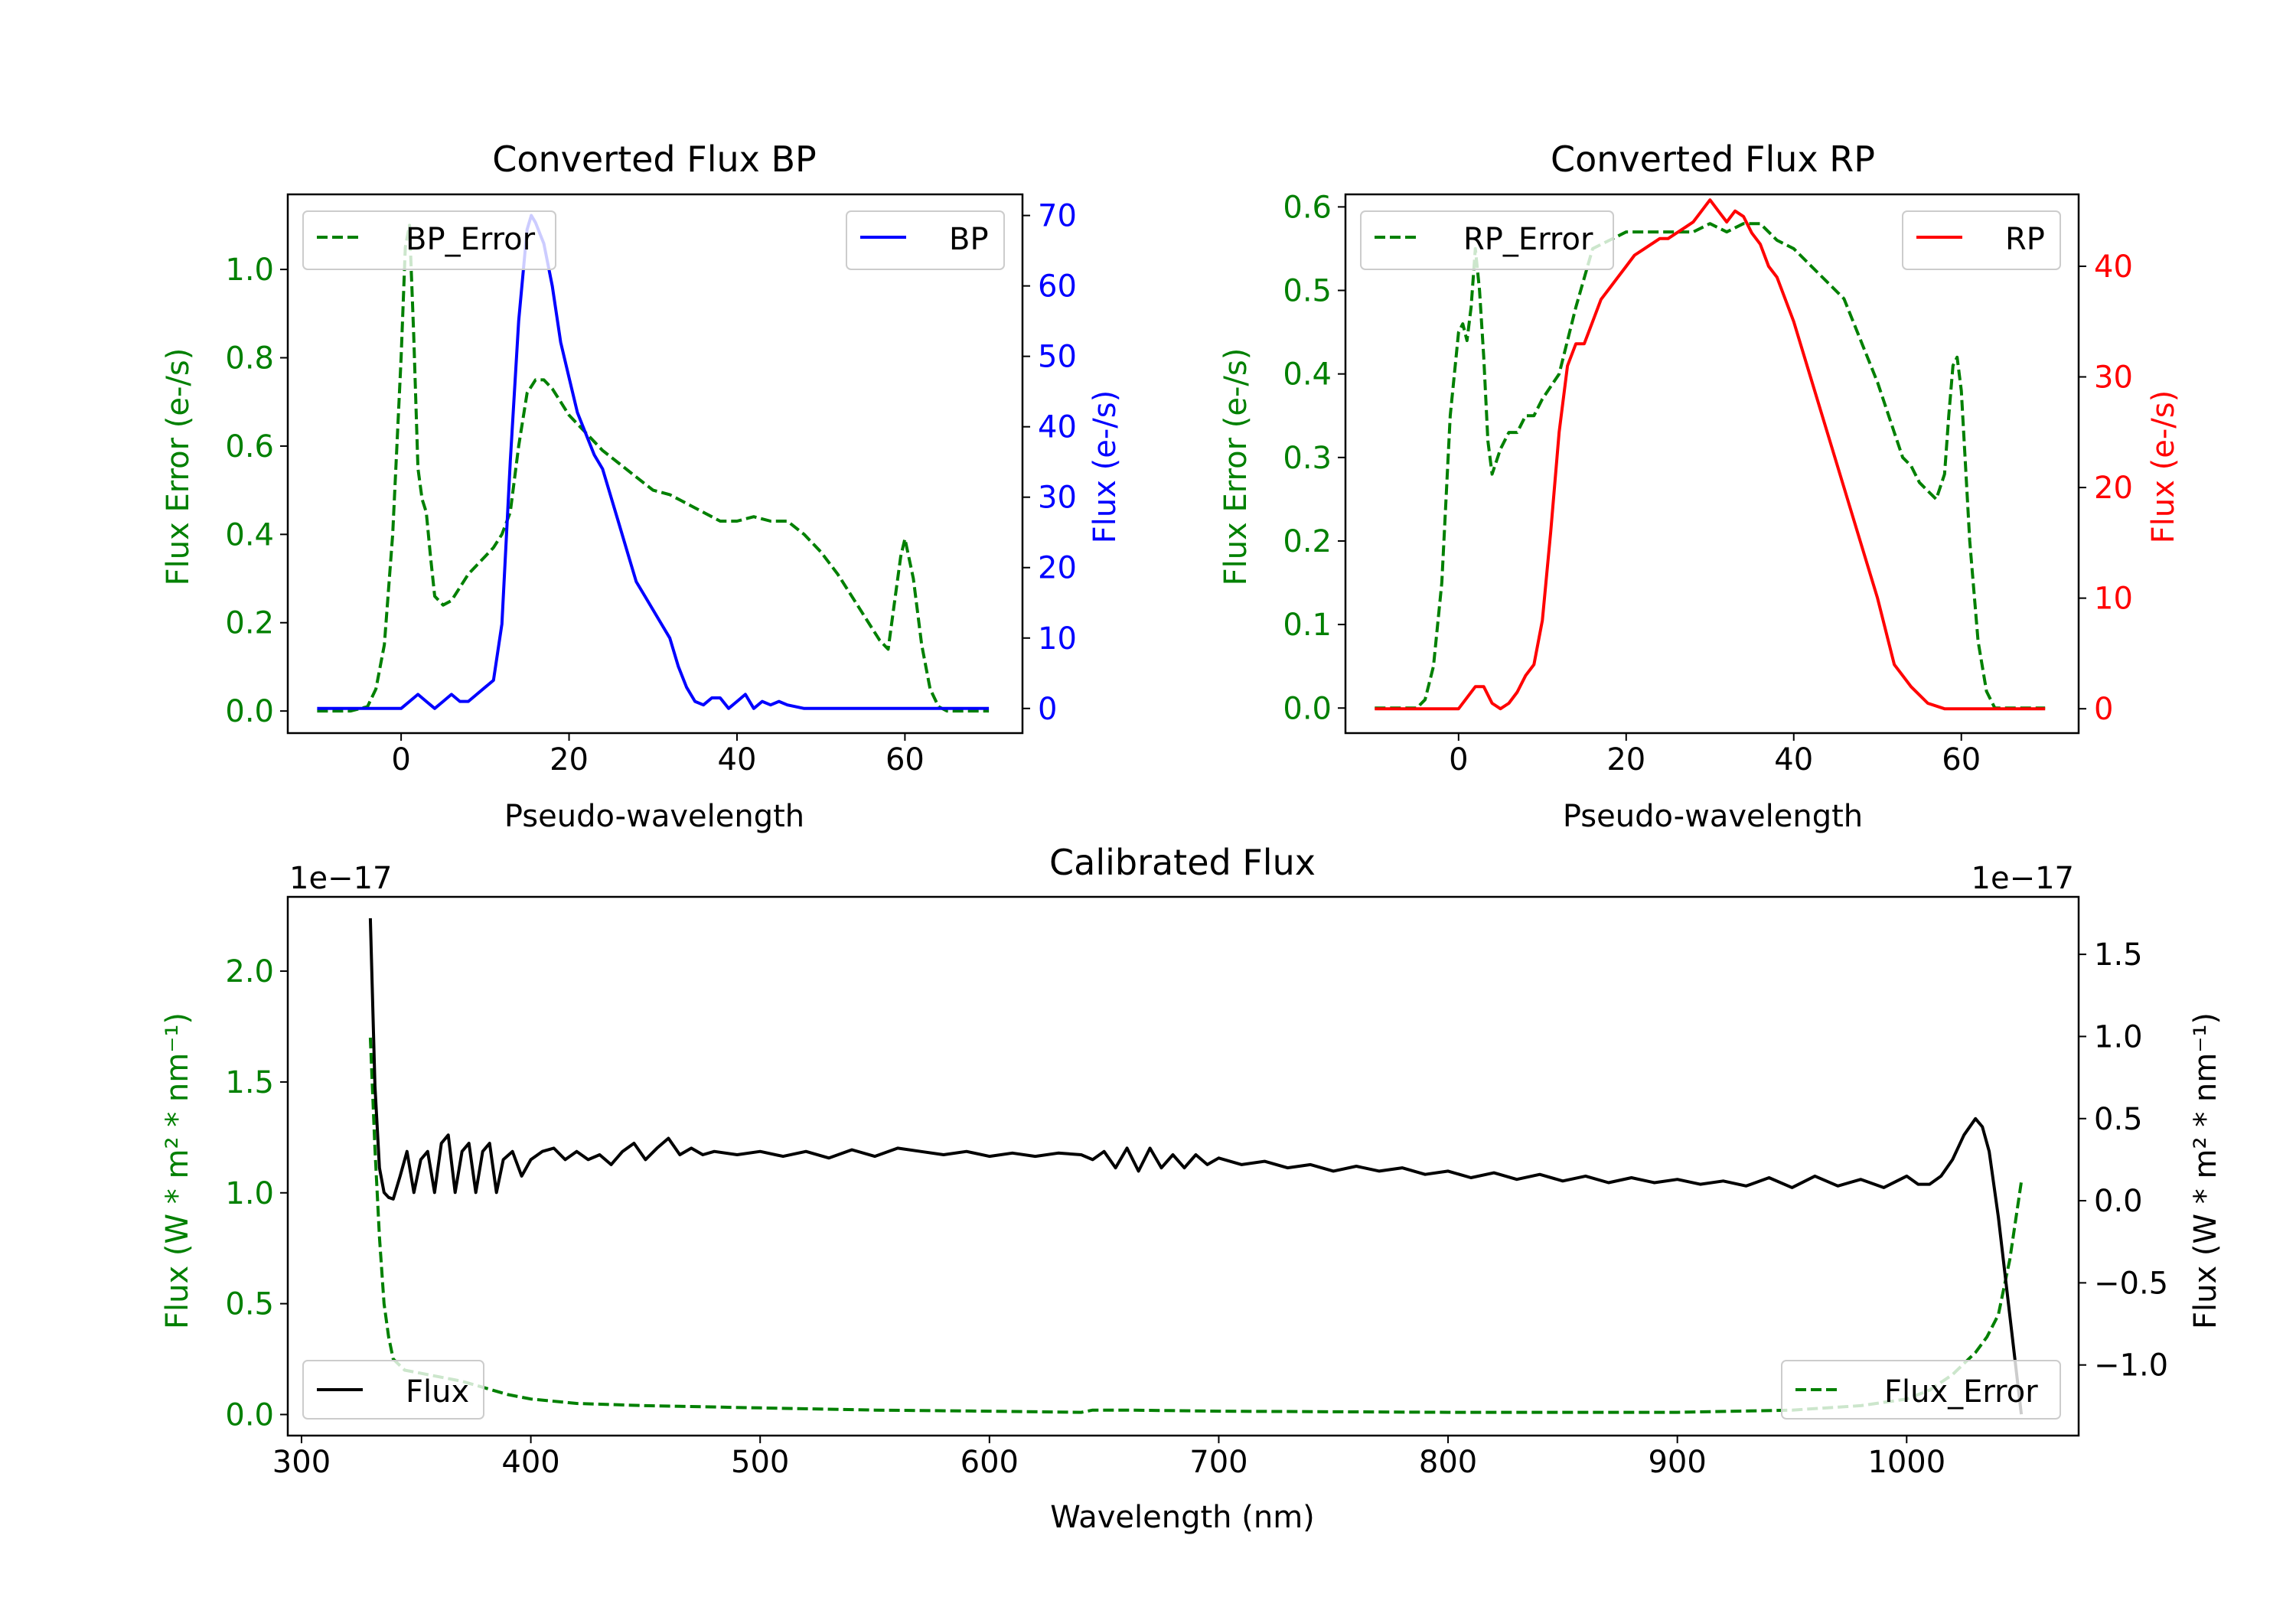 The height and width of the screenshot is (1607, 2296). I want to click on left-axis-label-bp: Flux Error (e-/s), so click(178, 467).